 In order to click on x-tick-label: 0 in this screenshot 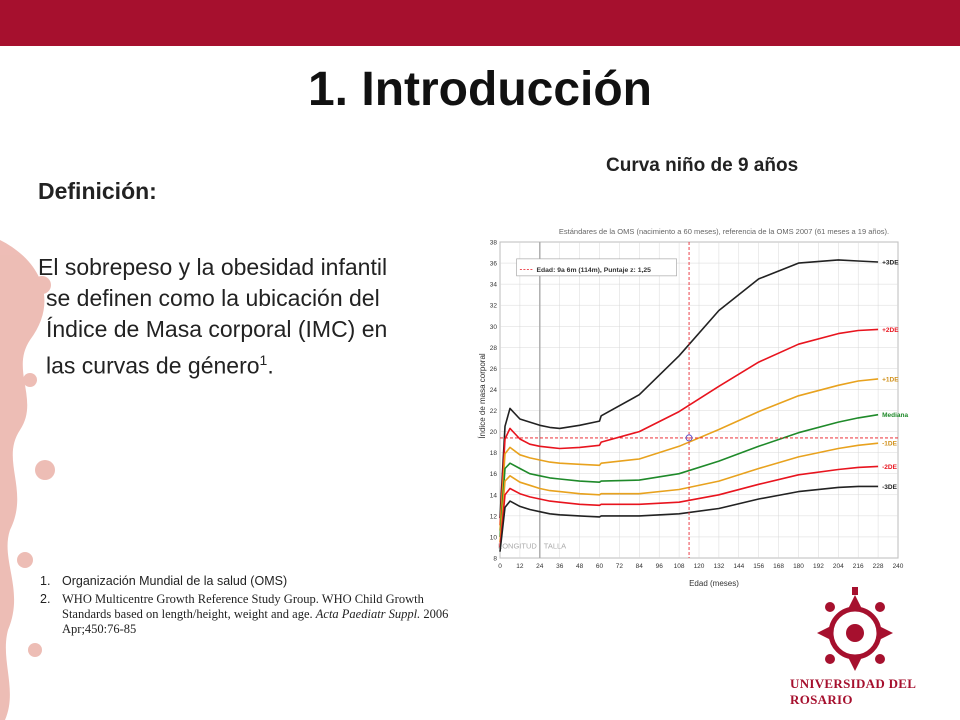, I will do `click(500, 566)`.